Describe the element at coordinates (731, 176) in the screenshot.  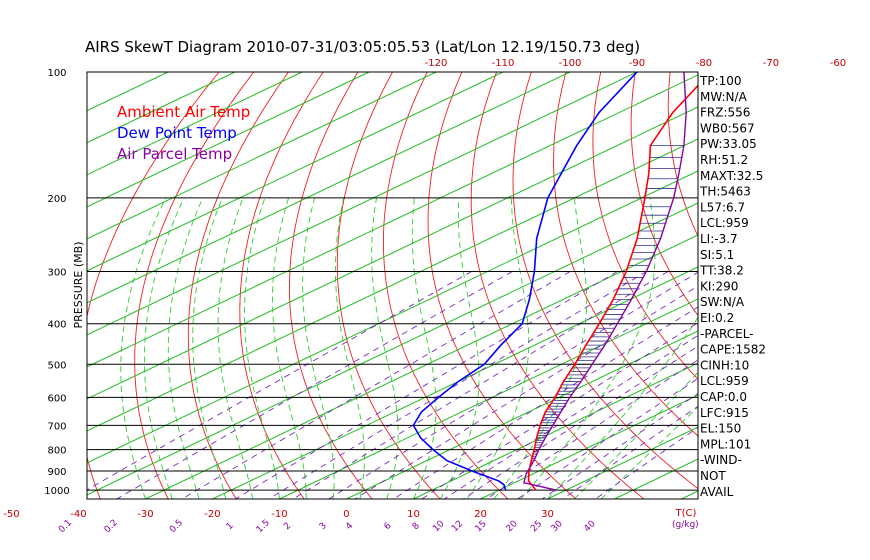
I see `index-entry: MAXT:32.5` at that location.